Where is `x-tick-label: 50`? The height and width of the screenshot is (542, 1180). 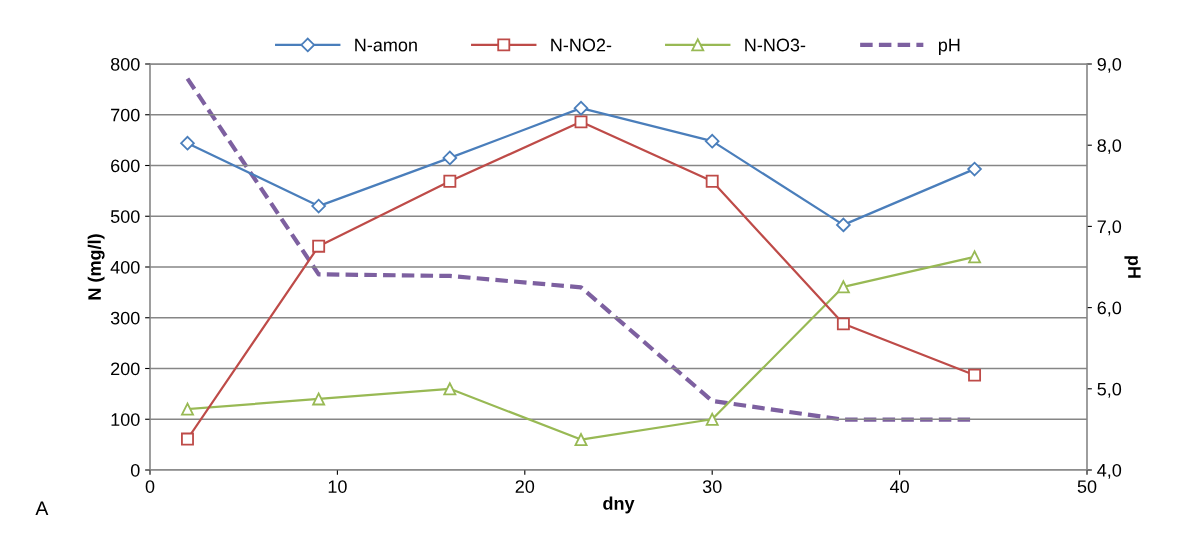
x-tick-label: 50 is located at coordinates (1087, 486).